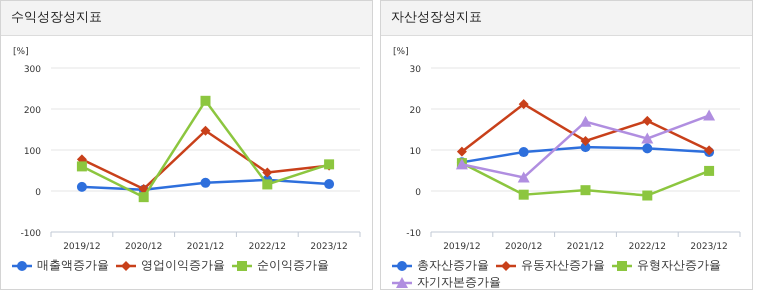 Image resolution: width=760 pixels, height=290 pixels. What do you see at coordinates (563, 265) in the screenshot?
I see `legend-label: 유동자산증가율` at bounding box center [563, 265].